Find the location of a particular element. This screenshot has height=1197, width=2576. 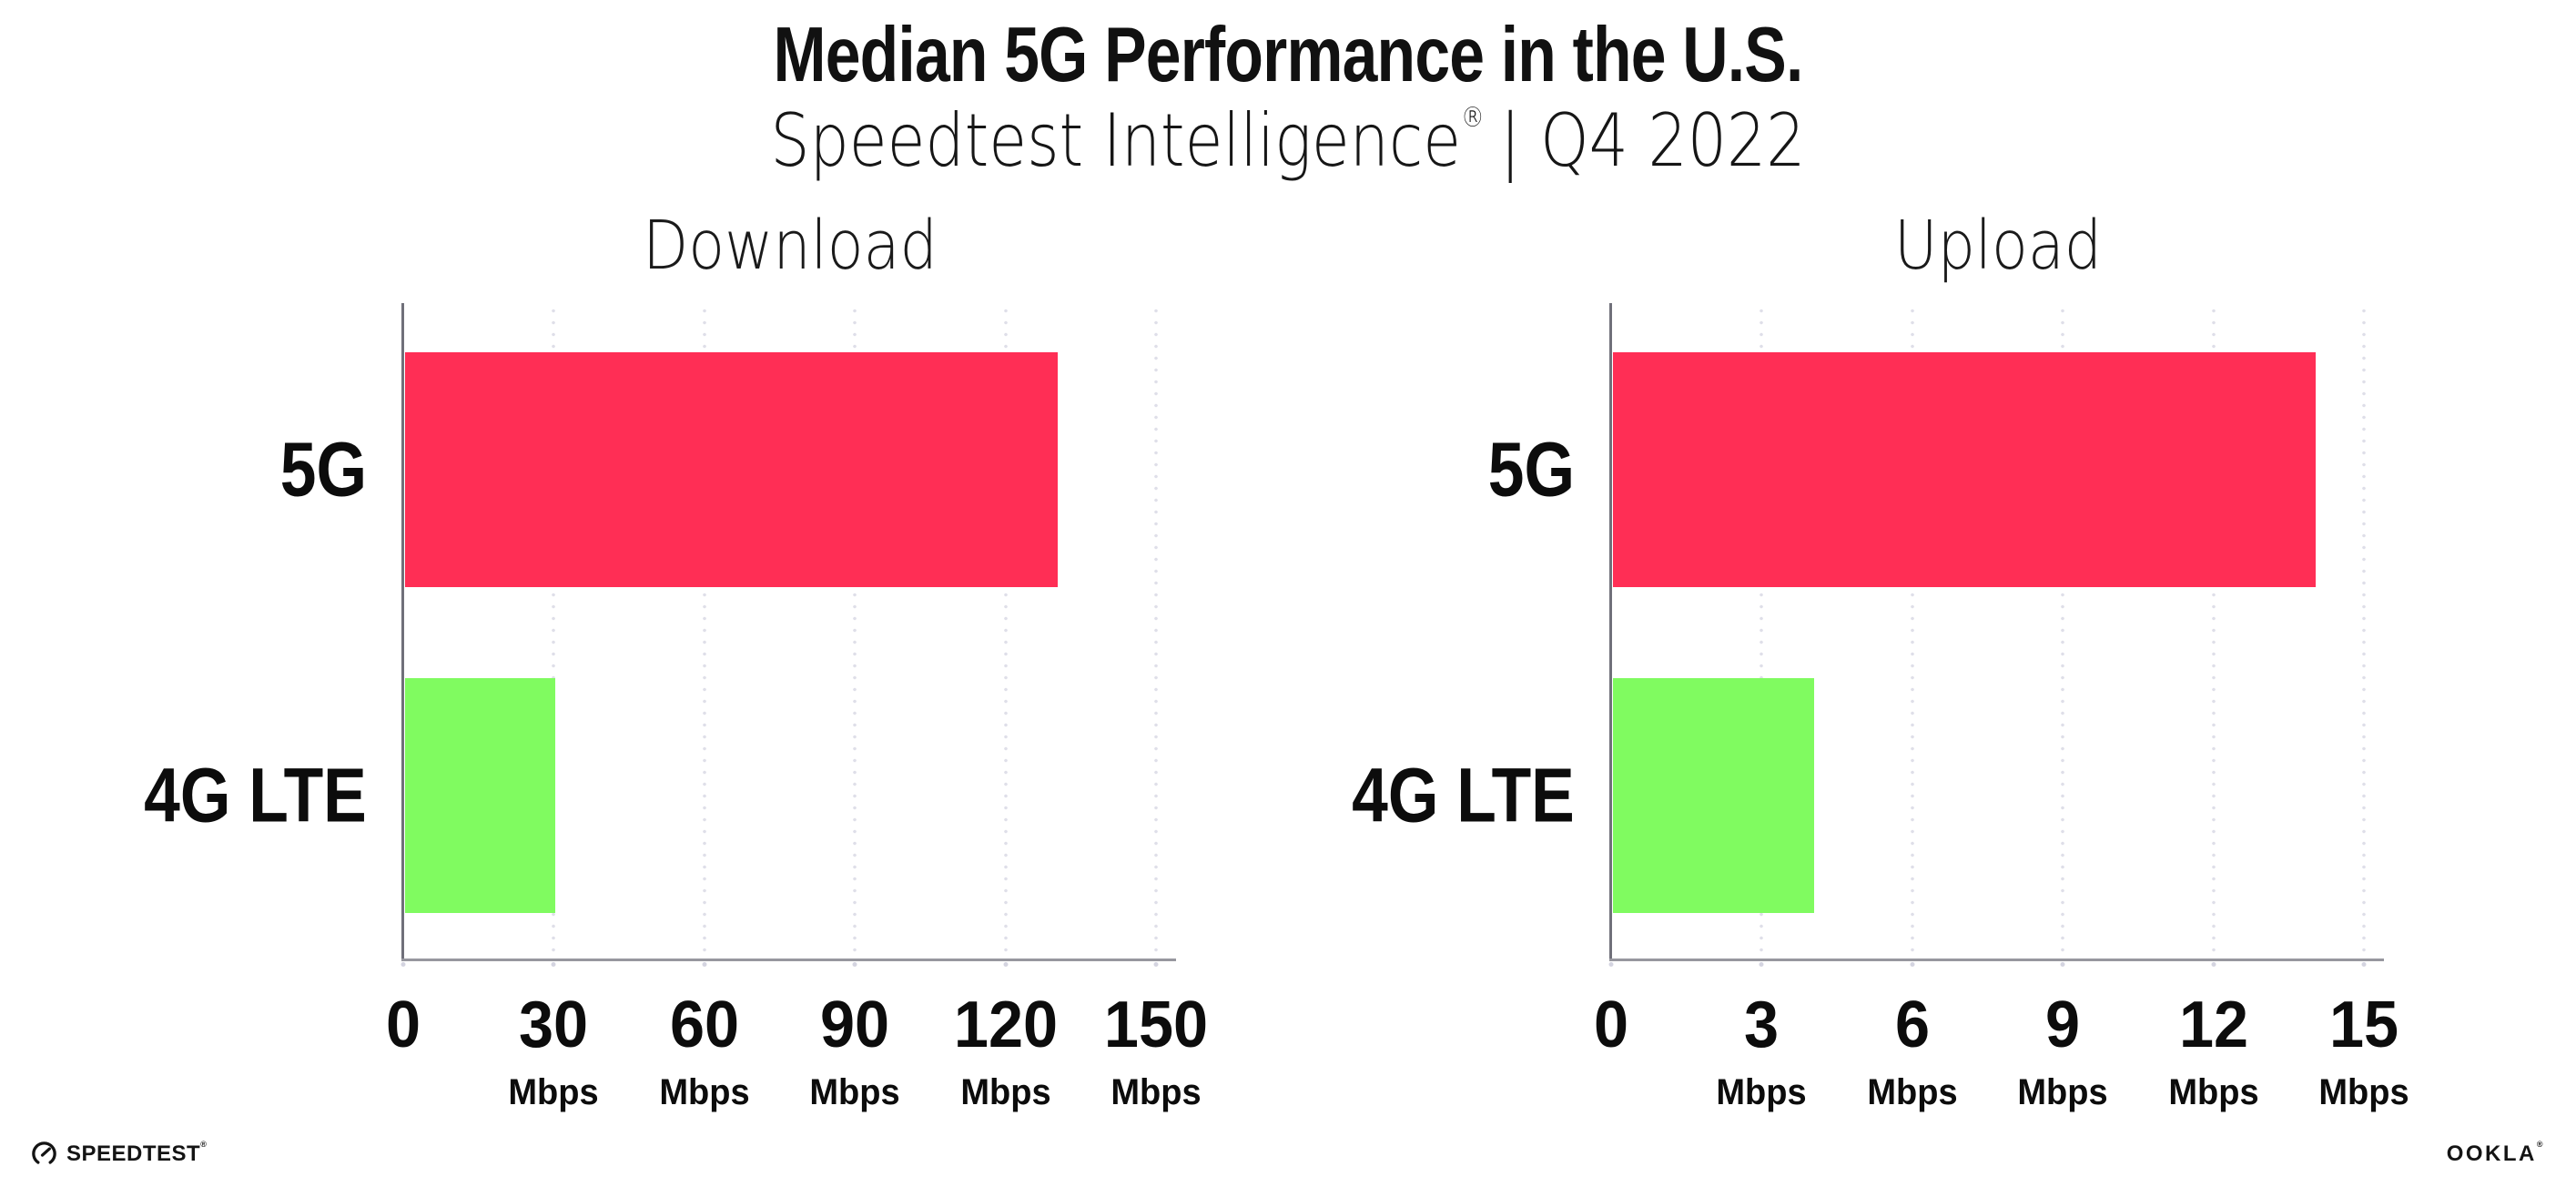

x-tick-label: 6 Mbps is located at coordinates (1912, 1050).